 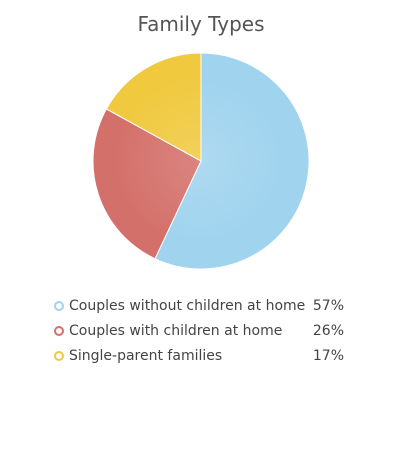 What do you see at coordinates (328, 306) in the screenshot?
I see `legend-value: 57%` at bounding box center [328, 306].